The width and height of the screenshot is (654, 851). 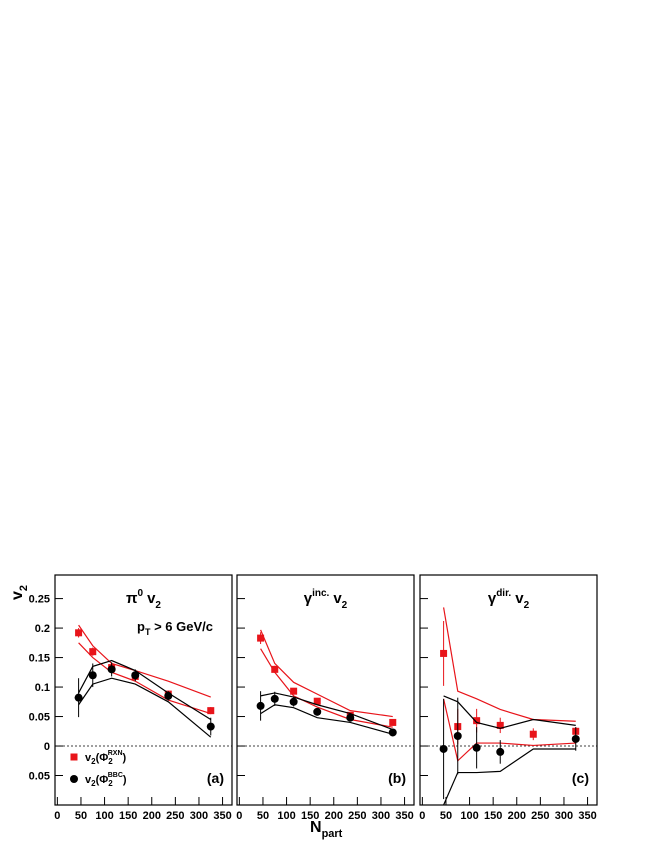 I want to click on legend-label: v2(Φ2RXN), so click(x=106, y=758).